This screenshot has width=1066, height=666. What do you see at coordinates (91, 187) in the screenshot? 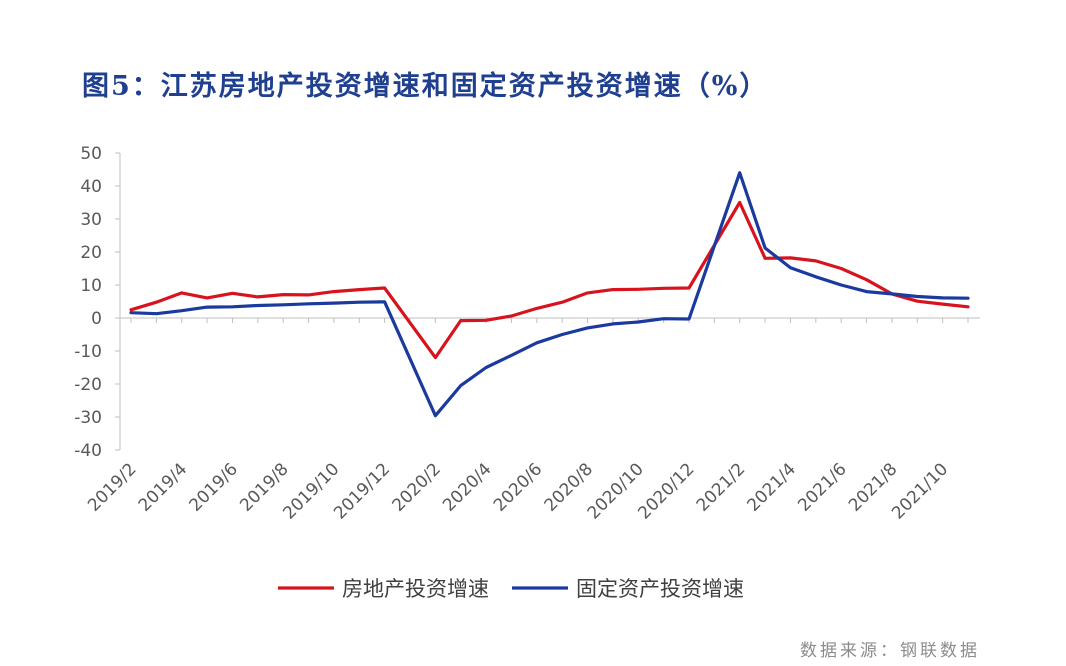
I see `y-tick-label: 40` at bounding box center [91, 187].